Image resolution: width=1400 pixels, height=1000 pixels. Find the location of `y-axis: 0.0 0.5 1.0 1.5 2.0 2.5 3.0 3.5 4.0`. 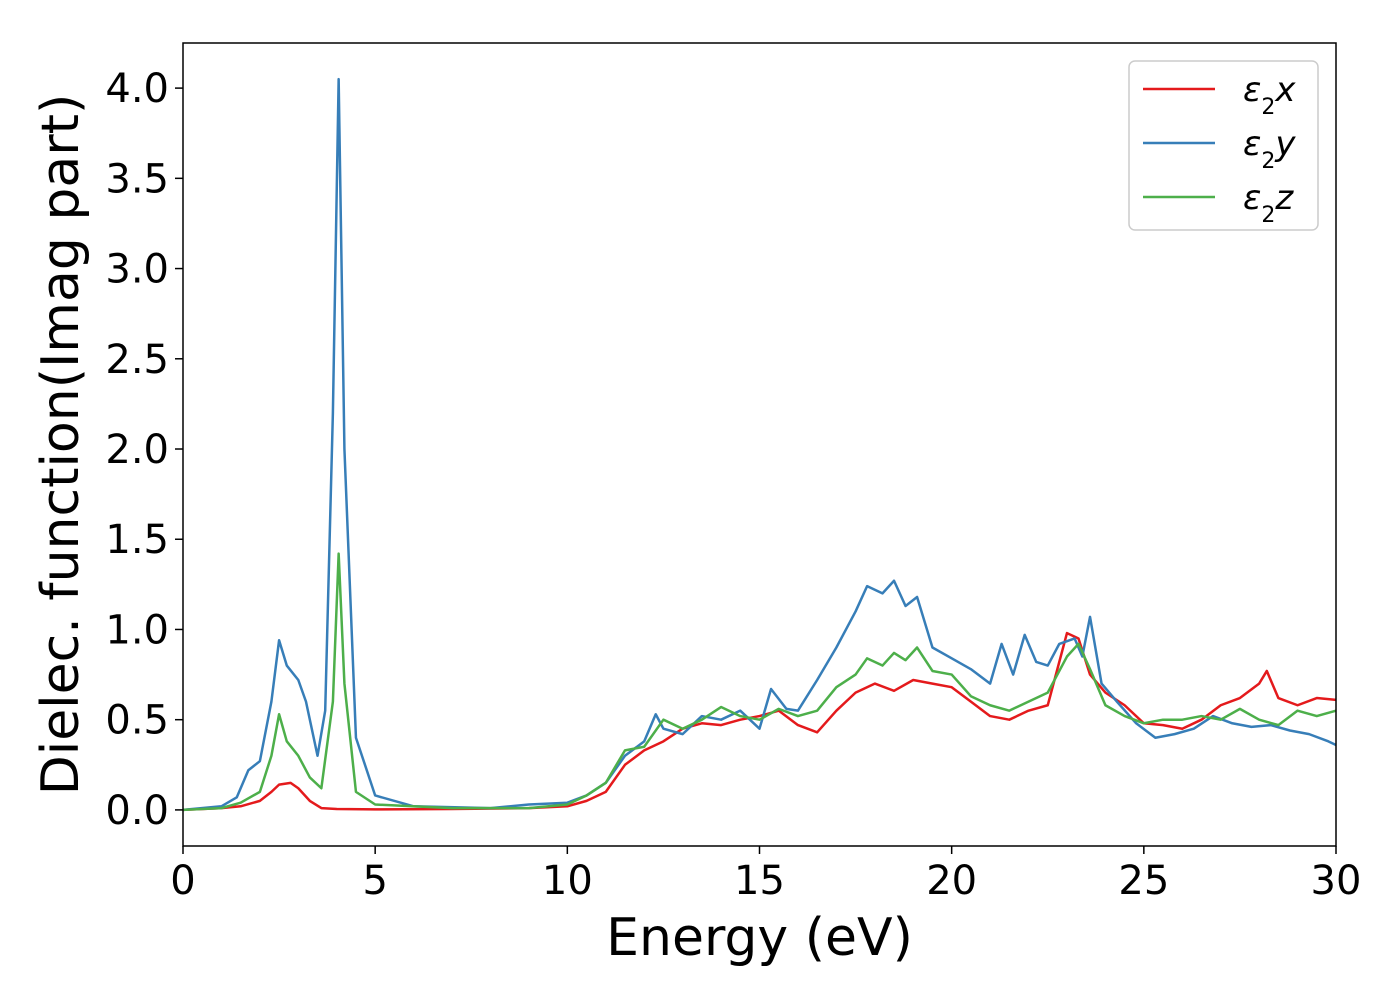

y-axis: 0.0 0.5 1.0 1.5 2.0 2.5 3.0 3.5 4.0 is located at coordinates (144, 450).